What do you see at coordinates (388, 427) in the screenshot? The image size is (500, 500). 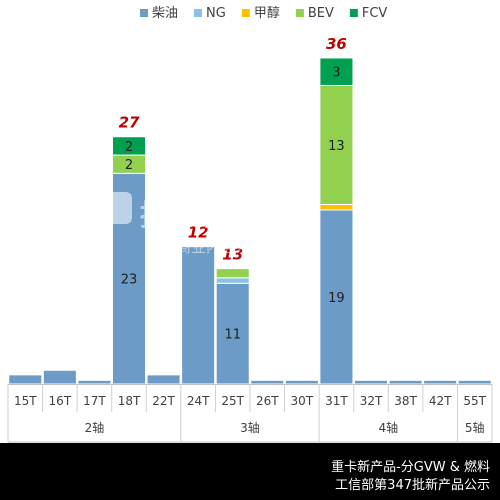 I see `group-label-2: 4轴` at bounding box center [388, 427].